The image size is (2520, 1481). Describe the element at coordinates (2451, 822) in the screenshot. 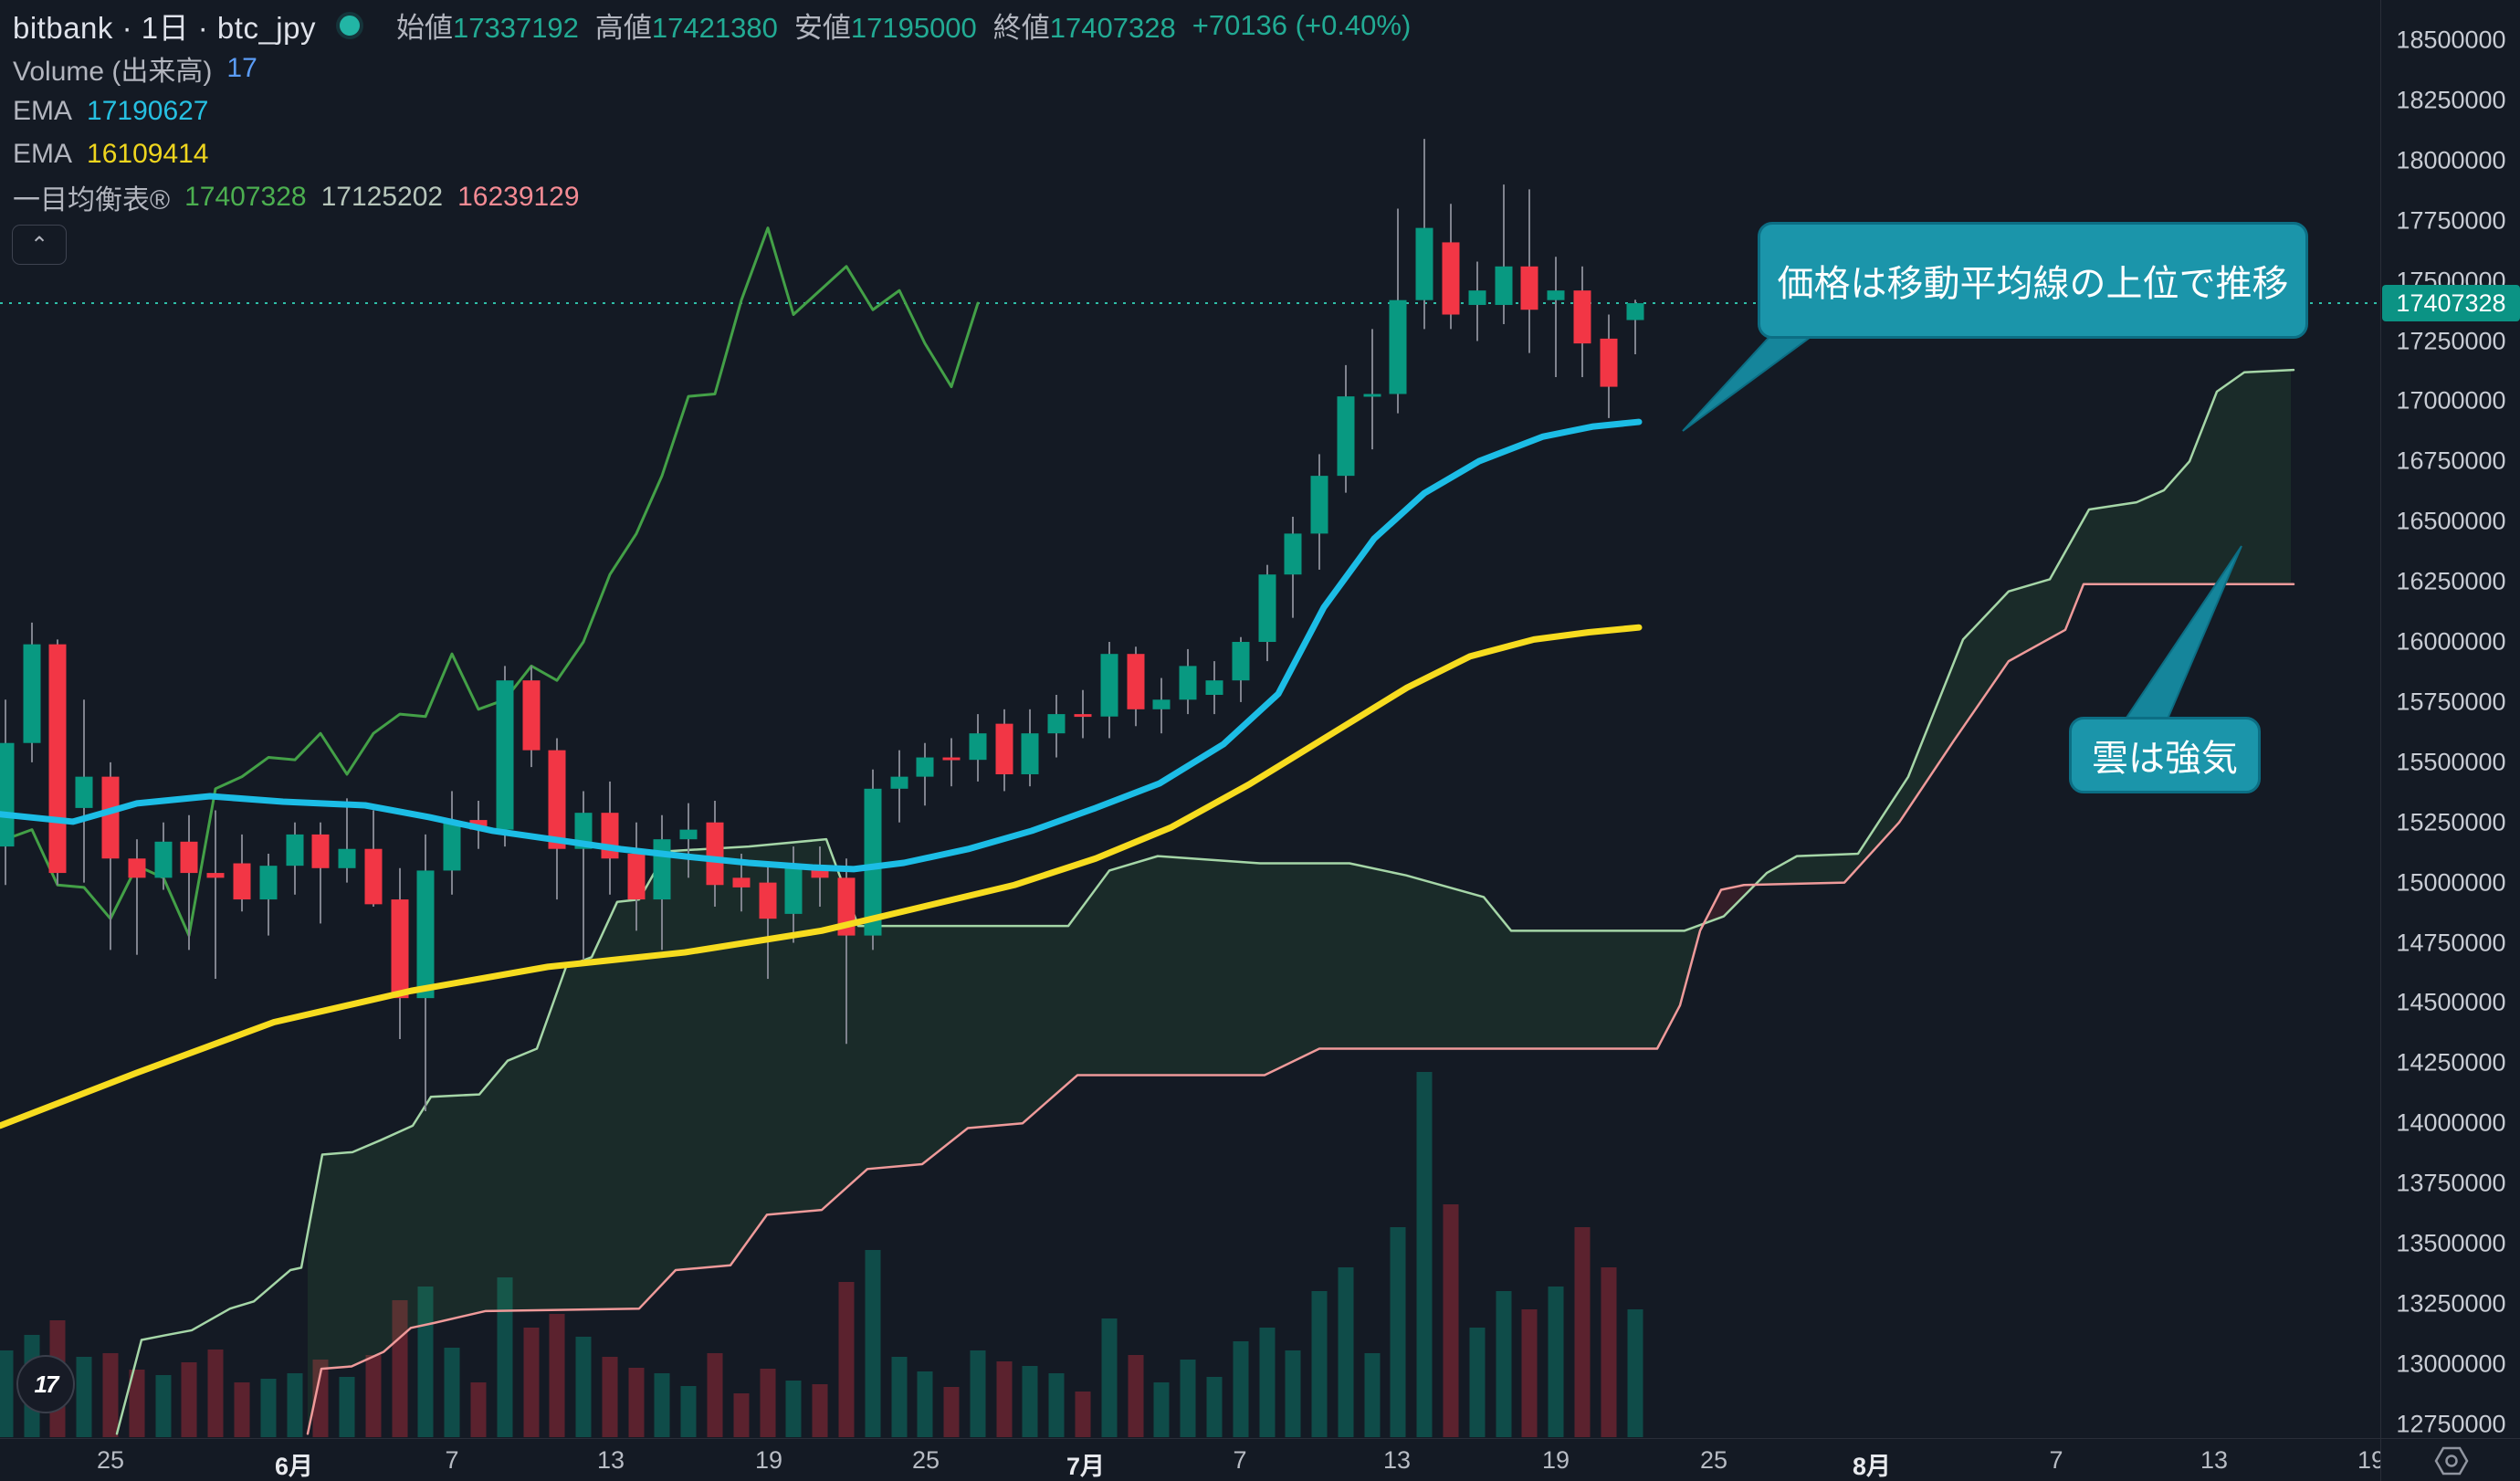

I see `price-tick: 15250000` at that location.